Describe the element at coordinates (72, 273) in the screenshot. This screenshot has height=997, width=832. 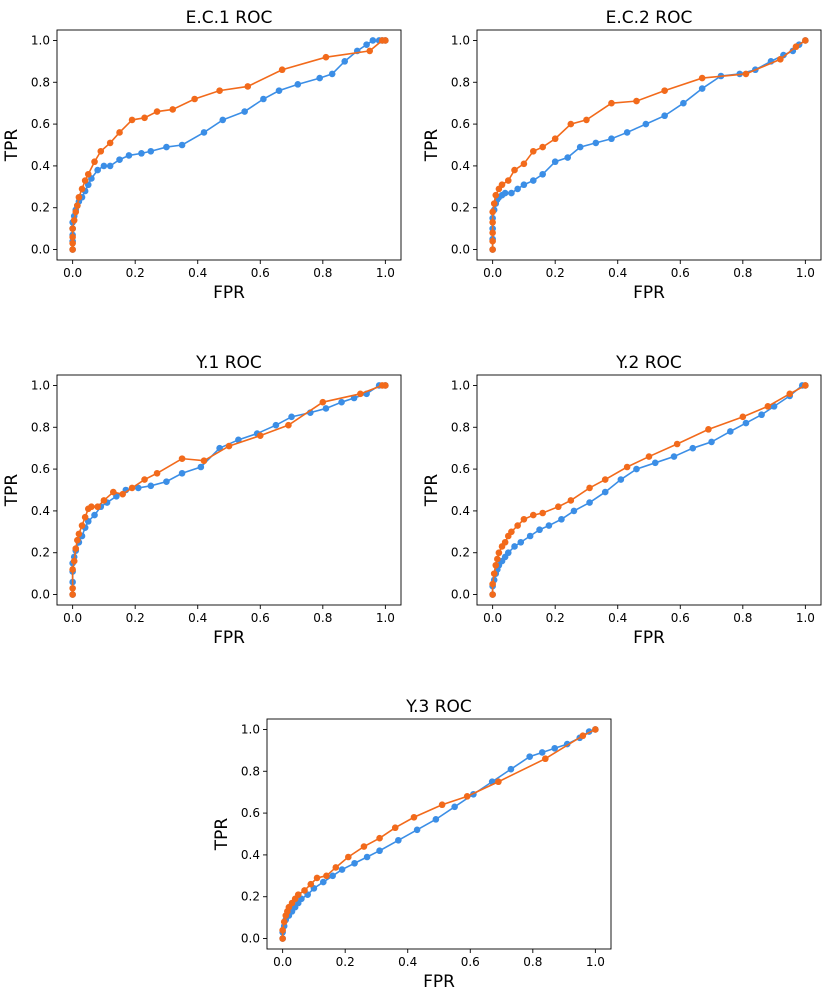
I see `x-tick-label: 0.0` at that location.